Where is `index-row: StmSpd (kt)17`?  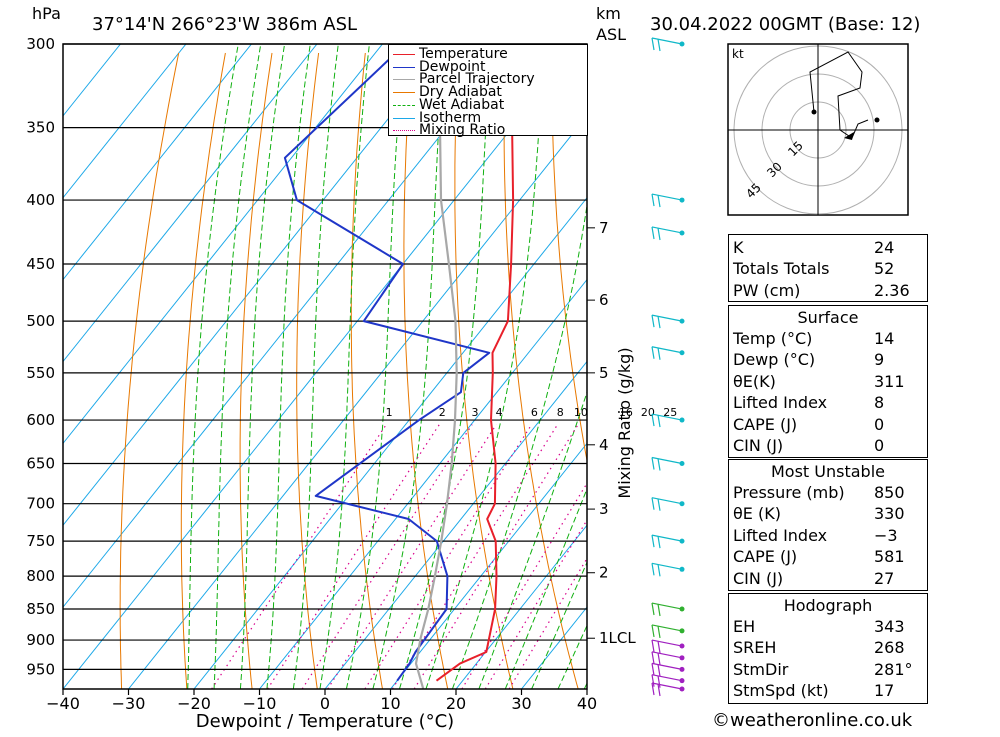 index-row: StmSpd (kt)17 is located at coordinates (828, 690).